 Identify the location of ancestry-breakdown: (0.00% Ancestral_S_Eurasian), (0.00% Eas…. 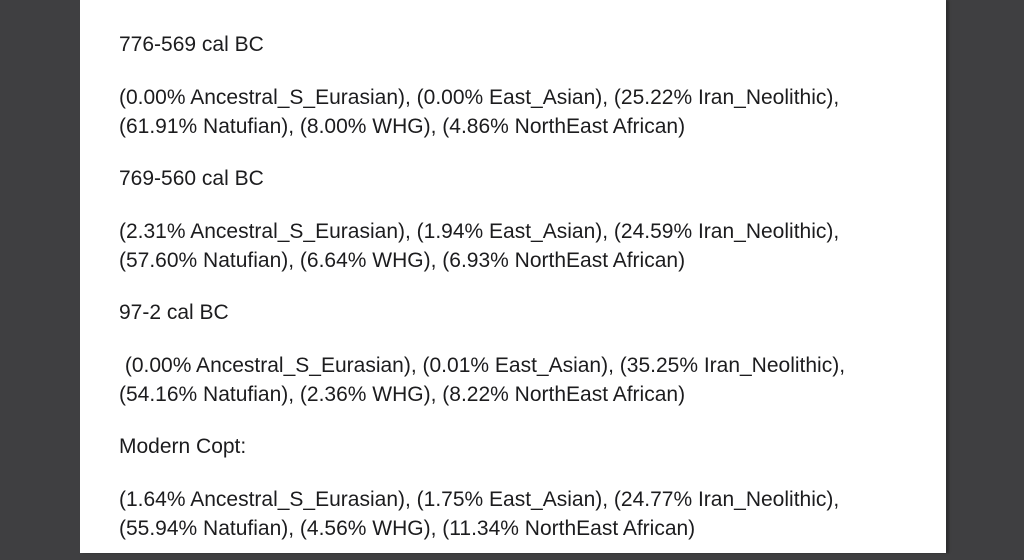
(517, 112).